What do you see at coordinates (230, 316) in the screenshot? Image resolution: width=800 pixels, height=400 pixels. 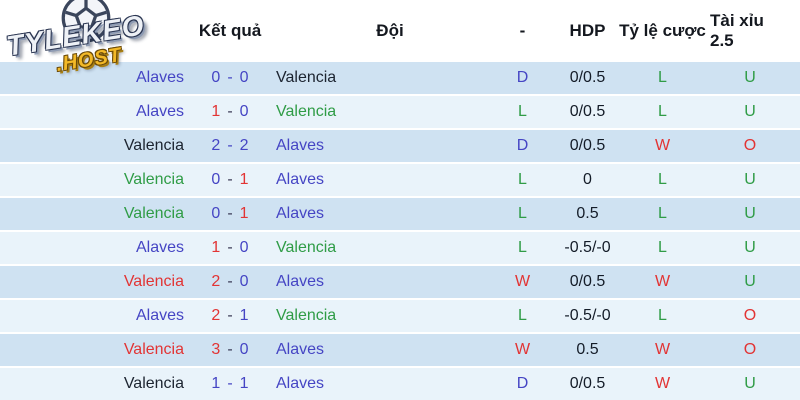 I see `score: 2-1` at bounding box center [230, 316].